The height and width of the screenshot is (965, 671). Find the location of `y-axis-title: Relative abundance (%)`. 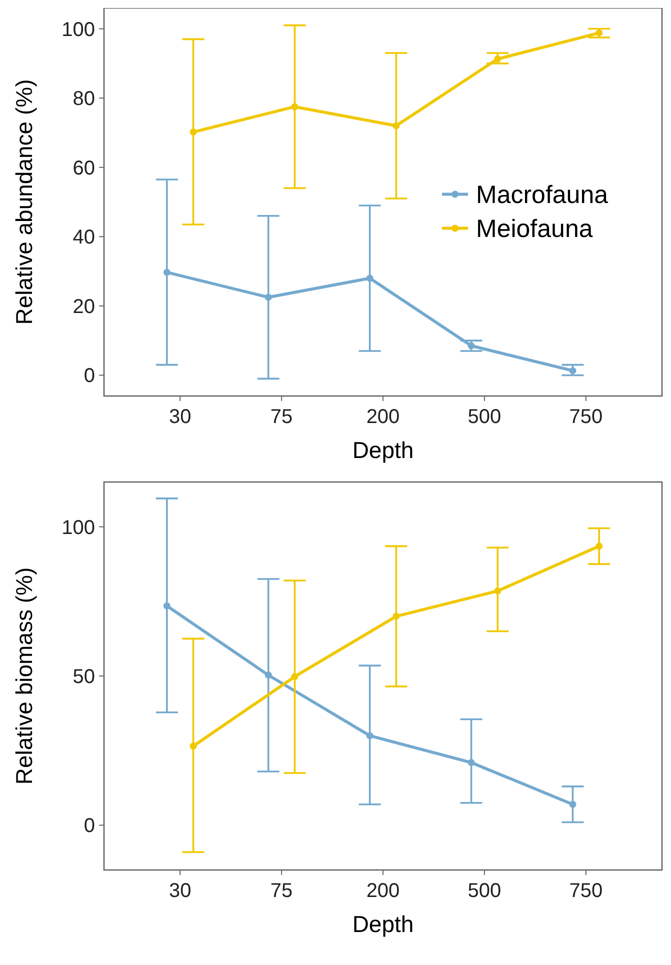

y-axis-title: Relative abundance (%) is located at coordinates (24, 202).